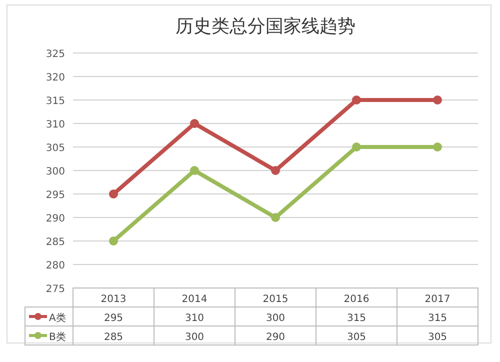  Describe the element at coordinates (437, 299) in the screenshot. I see `x-tick-label: 2017` at that location.